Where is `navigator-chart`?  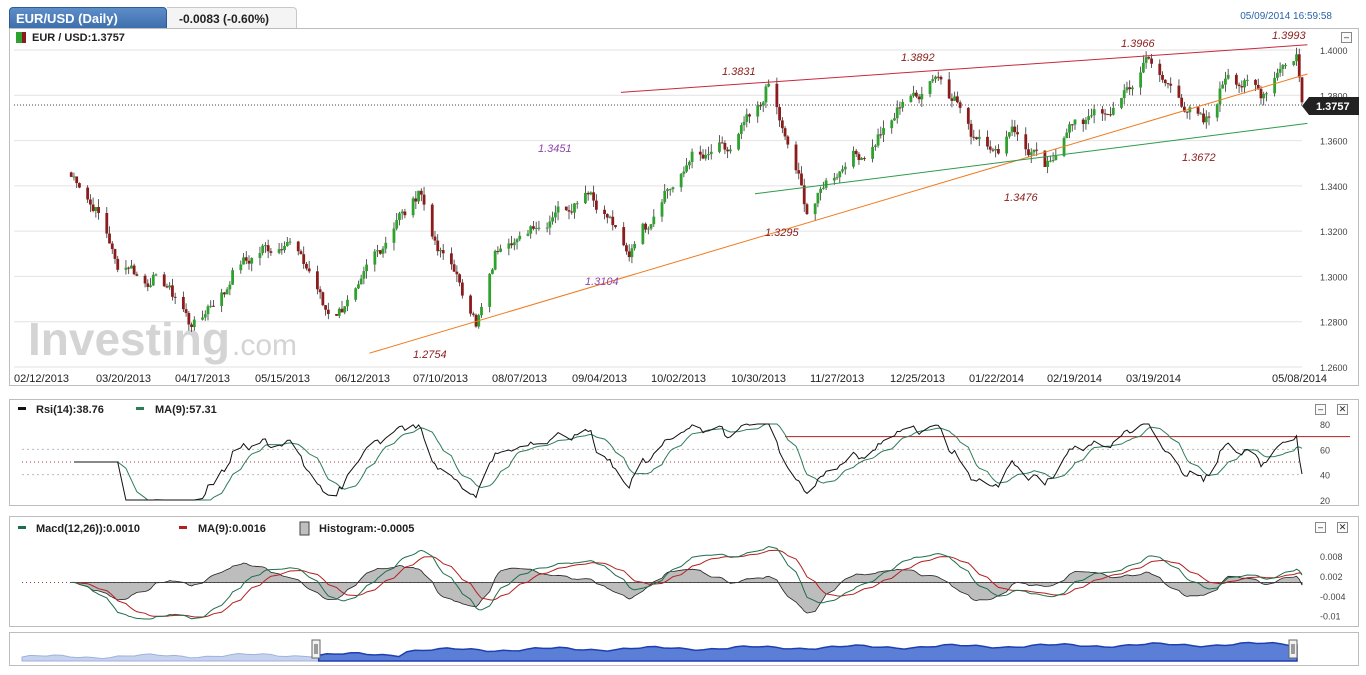 navigator-chart is located at coordinates (683, 650).